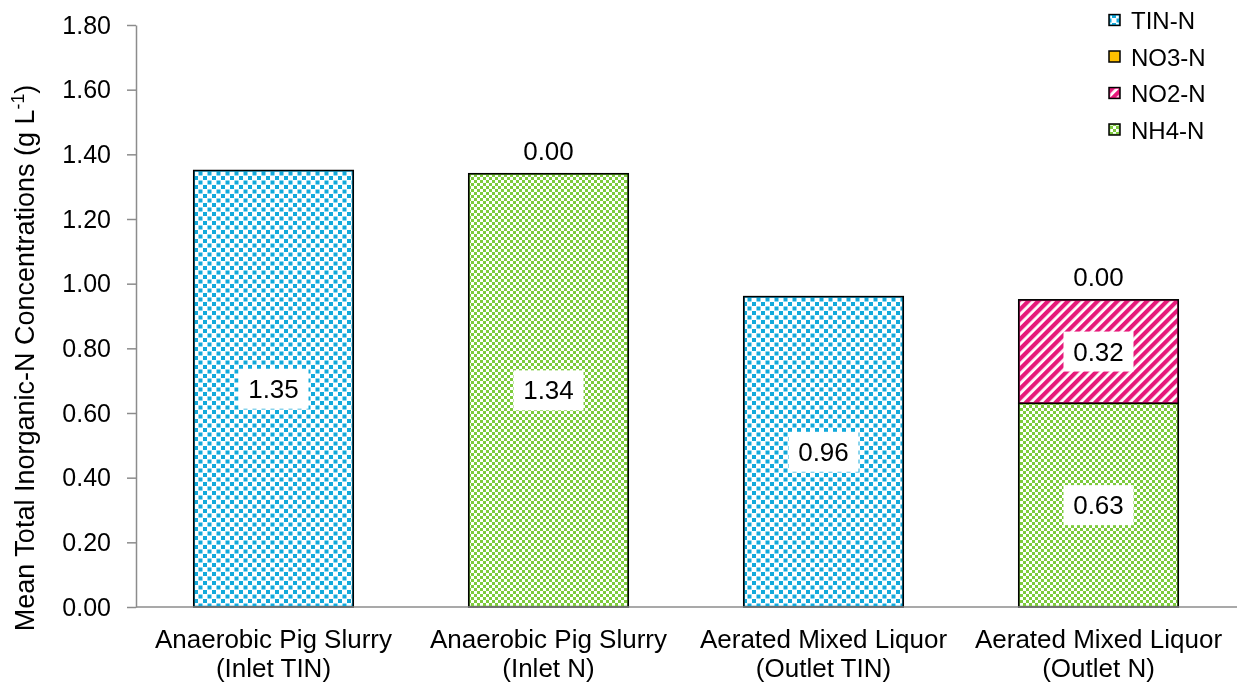  Describe the element at coordinates (1168, 57) in the screenshot. I see `legend-label: NO3-N` at that location.